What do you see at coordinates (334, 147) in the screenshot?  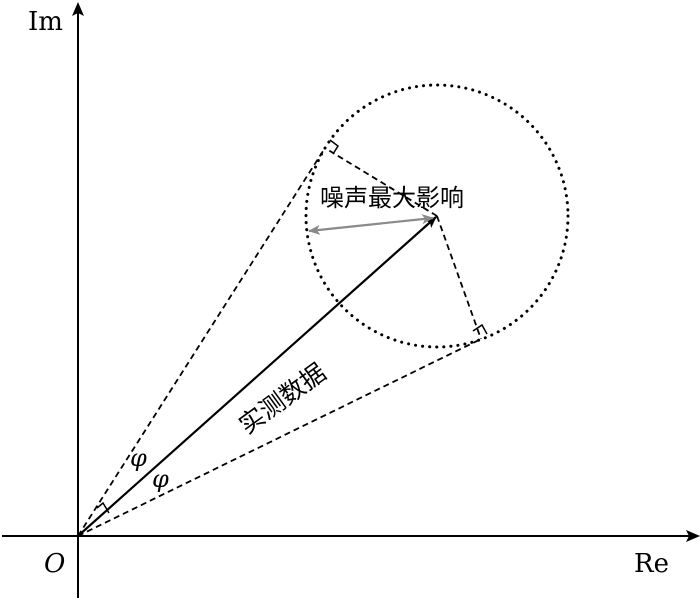 I see `upper-right-angle-marker` at bounding box center [334, 147].